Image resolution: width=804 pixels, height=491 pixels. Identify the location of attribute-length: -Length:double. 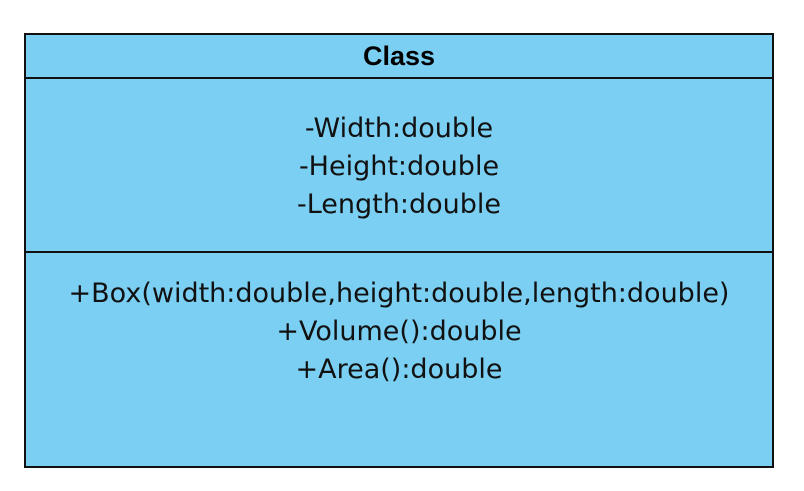
(399, 204).